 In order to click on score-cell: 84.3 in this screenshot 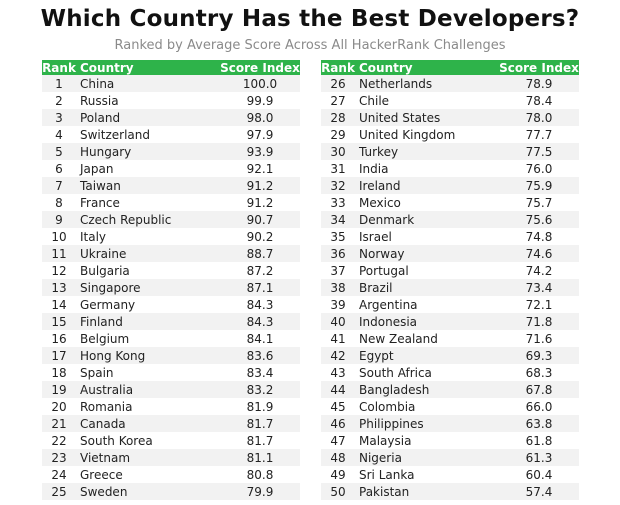, I will do `click(260, 304)`.